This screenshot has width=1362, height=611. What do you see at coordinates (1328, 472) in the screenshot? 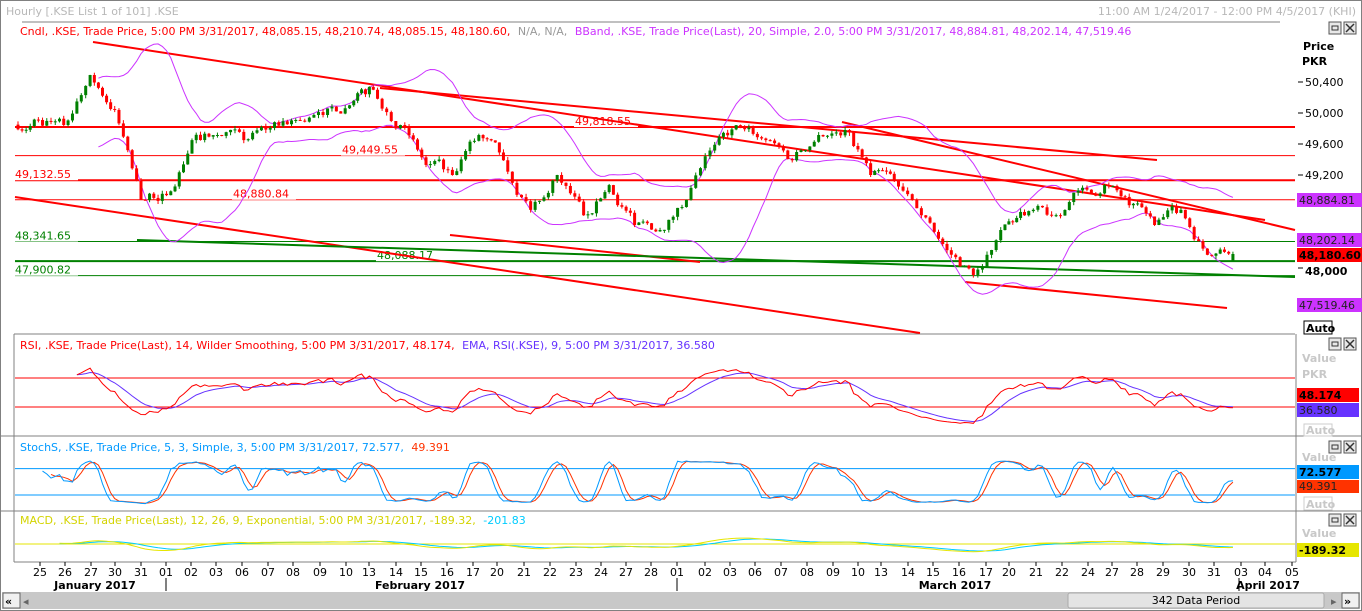
I see `stoch-k-value: 72.577` at bounding box center [1328, 472].